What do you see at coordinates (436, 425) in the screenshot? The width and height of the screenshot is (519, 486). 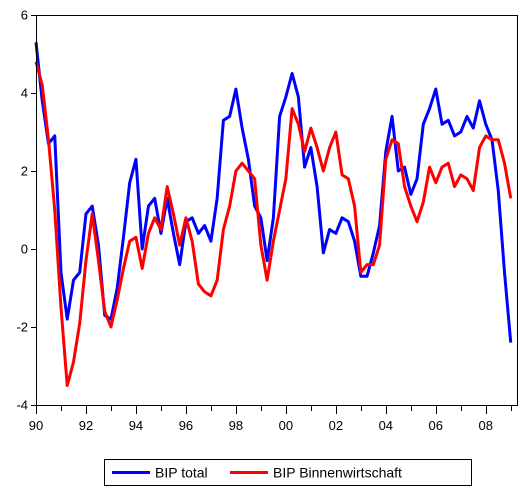 I see `x-tick-label: 06` at bounding box center [436, 425].